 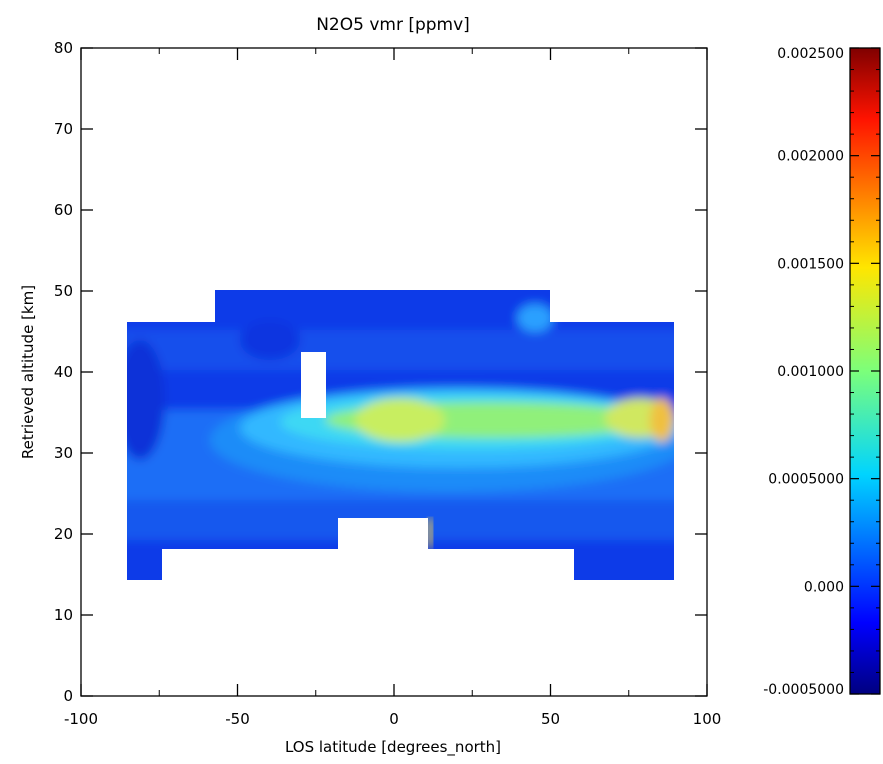 What do you see at coordinates (28, 372) in the screenshot?
I see `y-axis-label: Retrieved altitude [km]` at bounding box center [28, 372].